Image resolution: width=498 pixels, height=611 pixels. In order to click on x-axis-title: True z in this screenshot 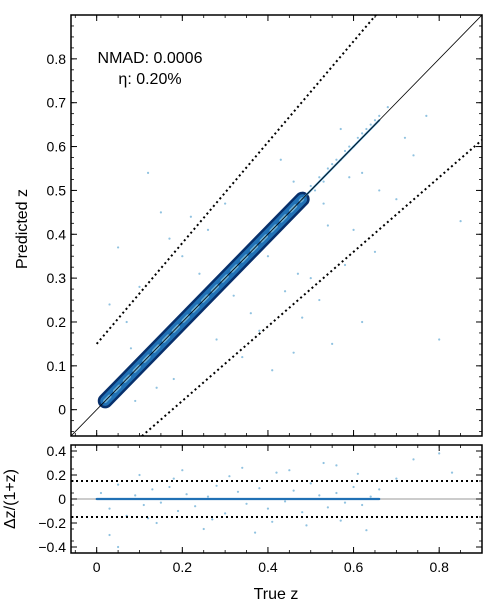, I will do `click(276, 594)`.